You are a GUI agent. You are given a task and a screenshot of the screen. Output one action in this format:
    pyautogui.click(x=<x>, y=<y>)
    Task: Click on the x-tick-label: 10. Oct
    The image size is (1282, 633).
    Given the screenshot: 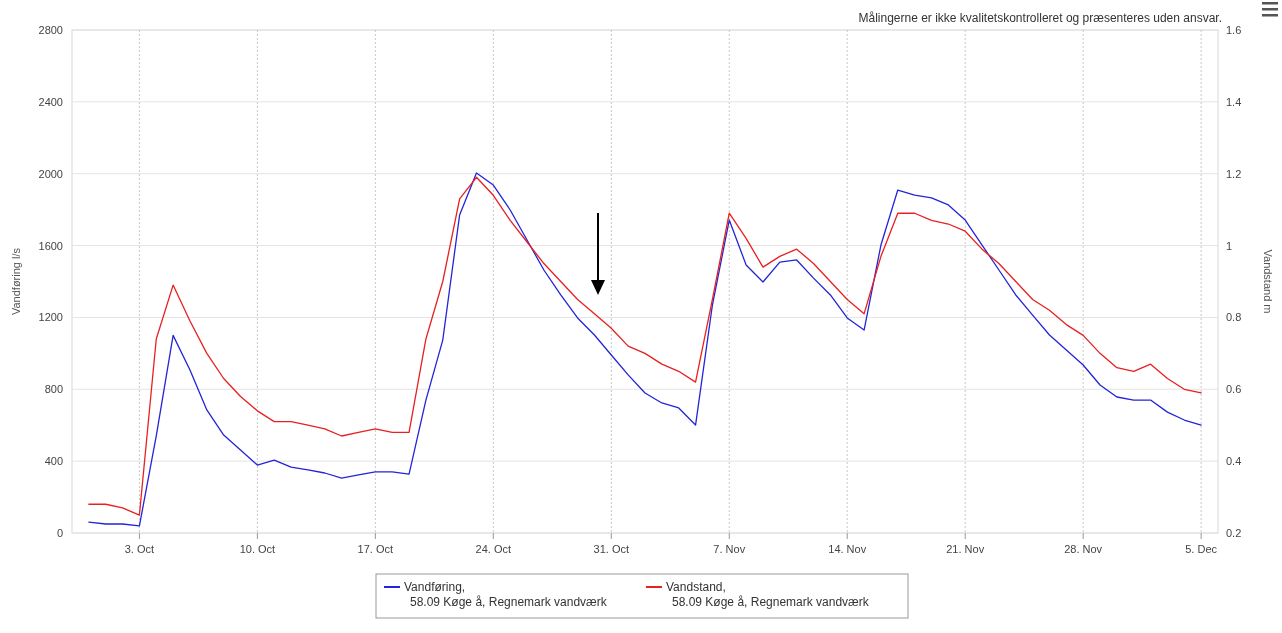 What is the action you would take?
    pyautogui.click(x=257, y=549)
    